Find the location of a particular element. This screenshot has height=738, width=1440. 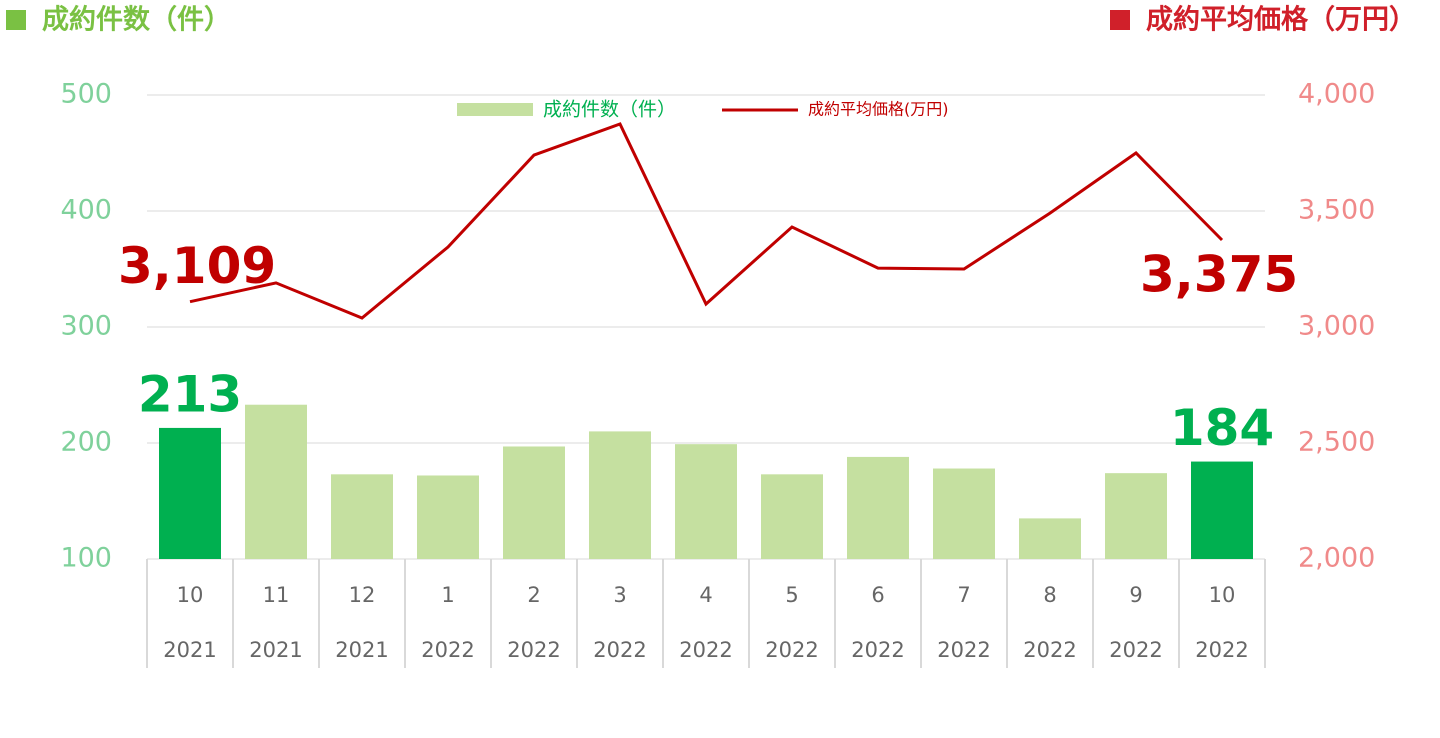

y-tick-label: 400 is located at coordinates (86, 210).